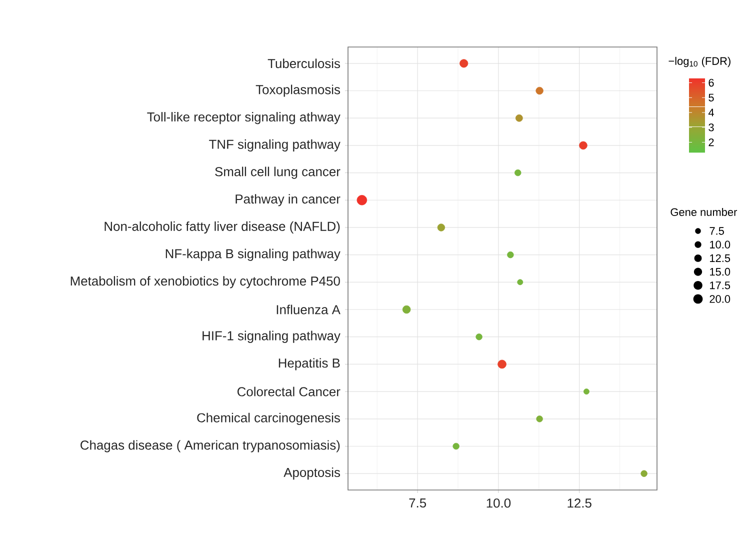  I want to click on y-tick-label: Influenza A, so click(308, 309).